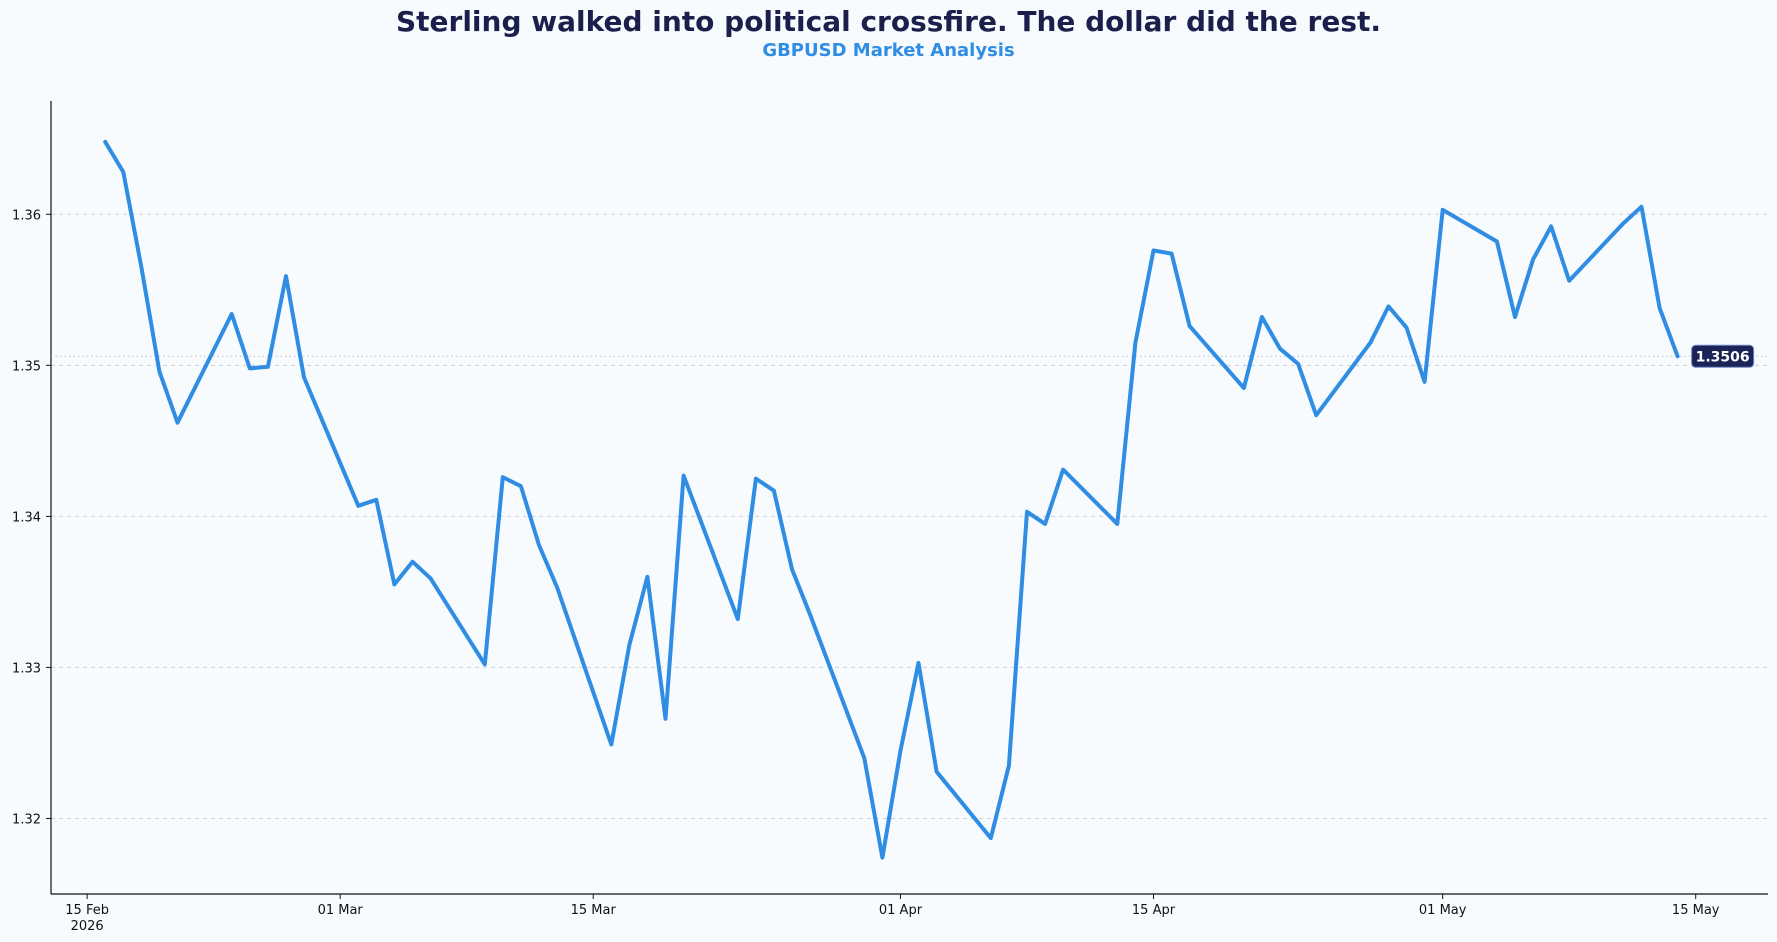 This screenshot has height=942, width=1777. I want to click on last-value-badge-box, so click(1723, 356).